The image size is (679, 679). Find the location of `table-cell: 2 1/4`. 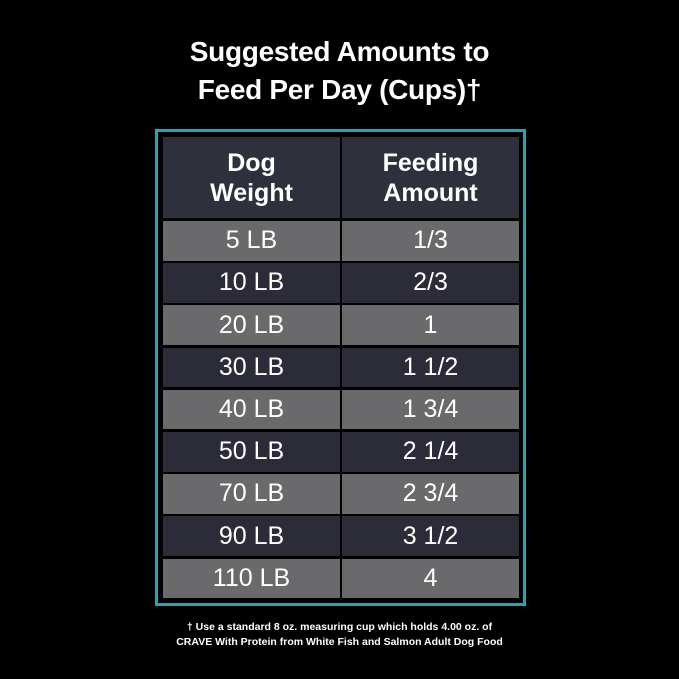

table-cell: 2 1/4 is located at coordinates (430, 452).